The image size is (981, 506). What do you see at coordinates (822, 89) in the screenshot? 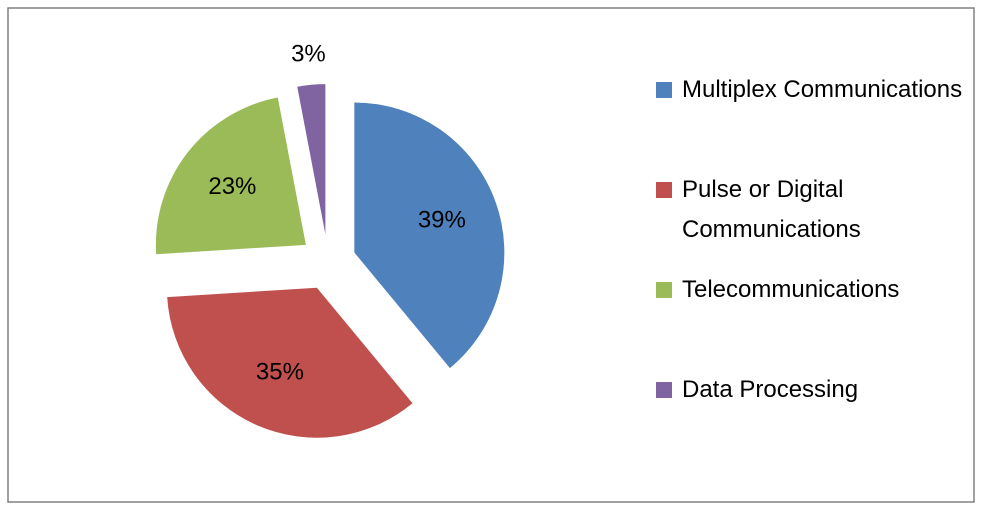
I see `legend-label: Multiplex Communications` at bounding box center [822, 89].